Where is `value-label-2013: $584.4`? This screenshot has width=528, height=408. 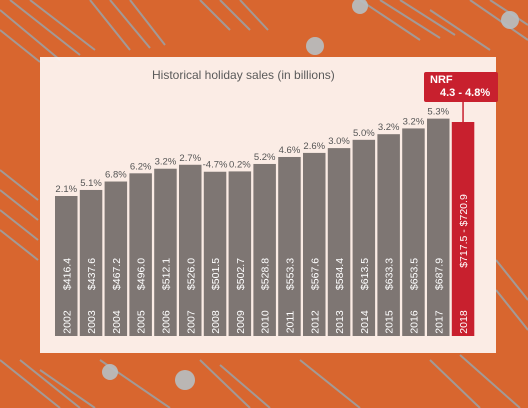
value-label-2013: $584.4 is located at coordinates (340, 274).